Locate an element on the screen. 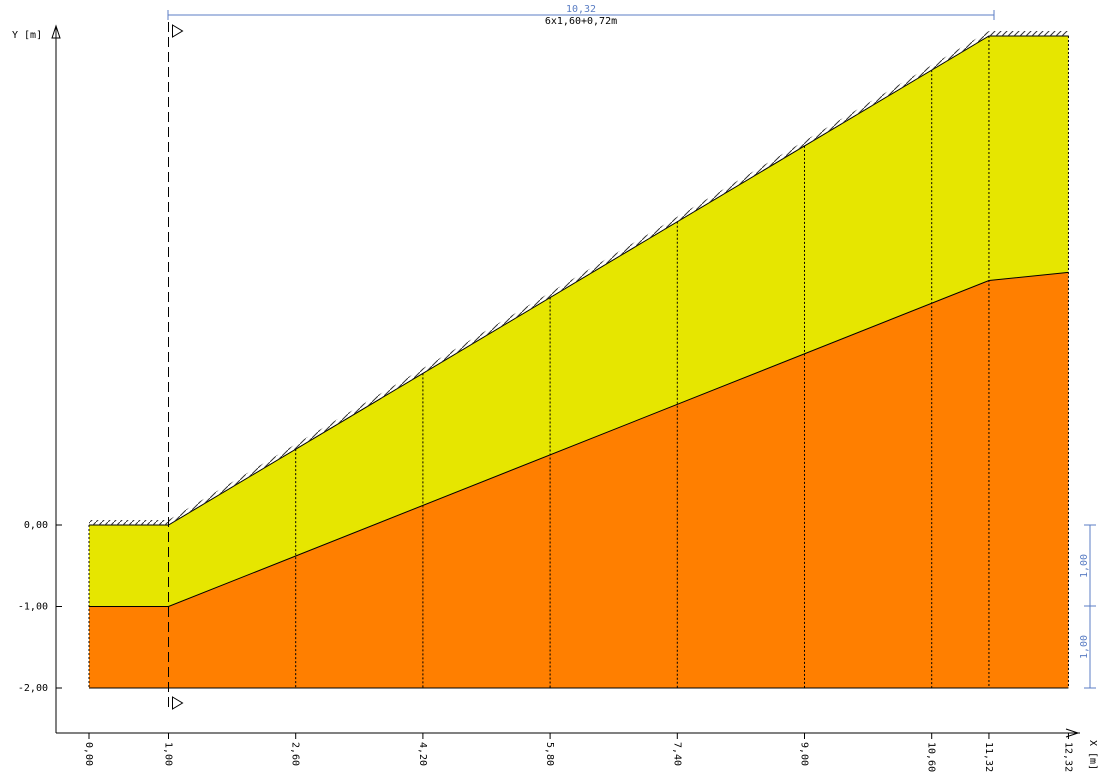 This screenshot has width=1100, height=780. x-tick-label: 1,00 is located at coordinates (168, 754).